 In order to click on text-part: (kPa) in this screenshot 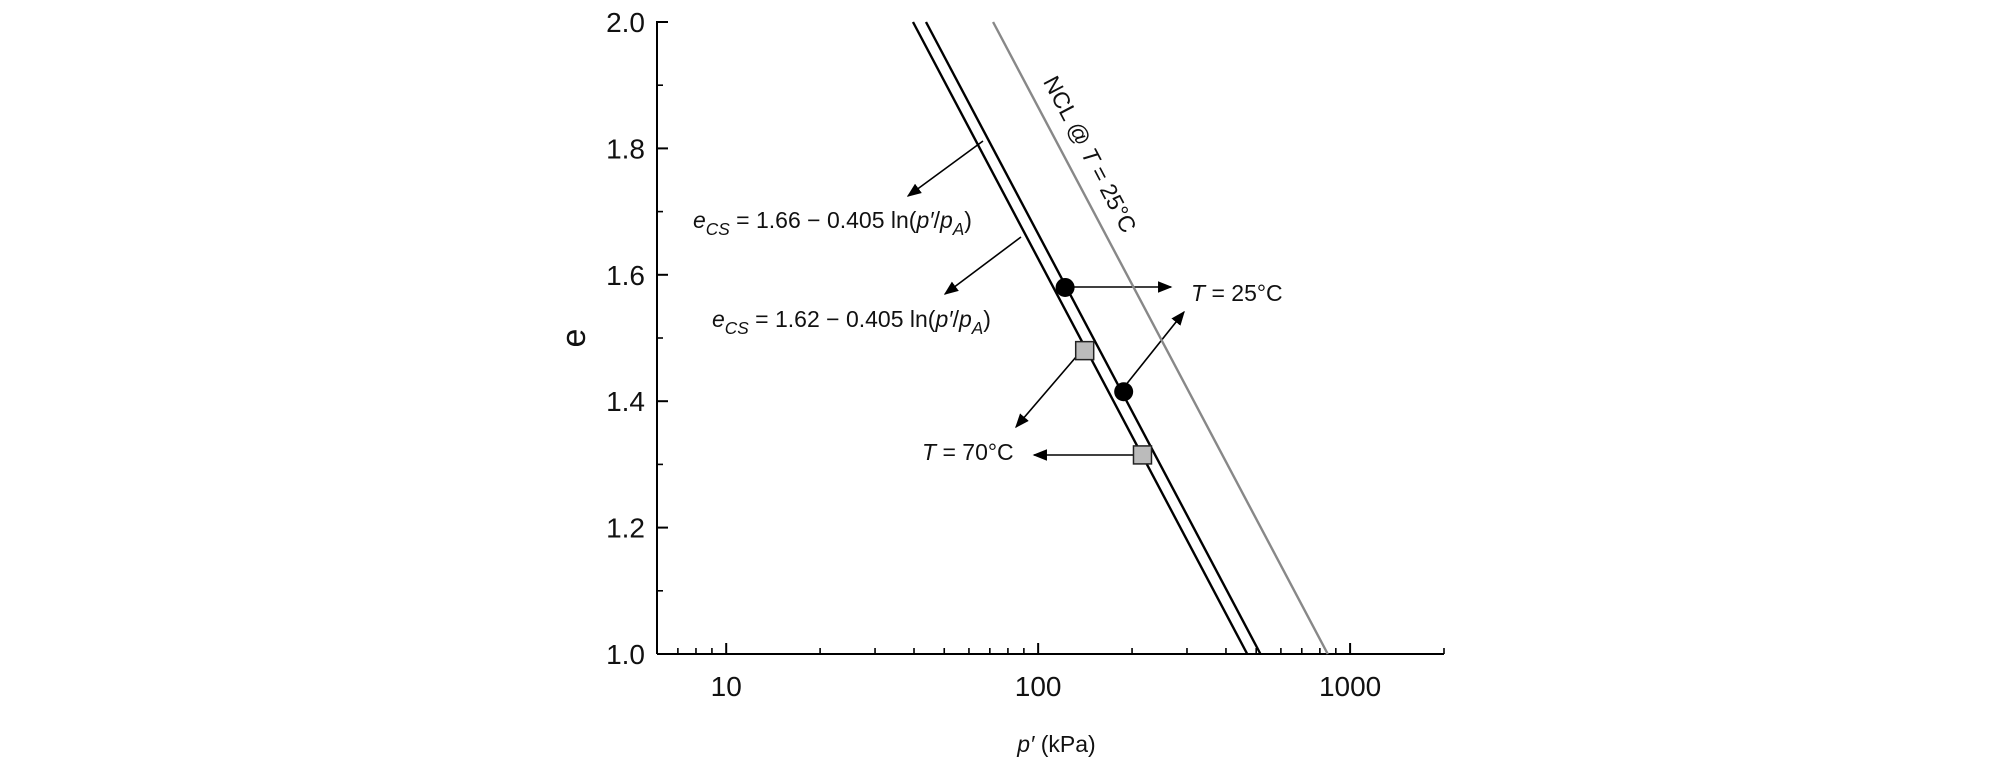, I will do `click(1064, 744)`.